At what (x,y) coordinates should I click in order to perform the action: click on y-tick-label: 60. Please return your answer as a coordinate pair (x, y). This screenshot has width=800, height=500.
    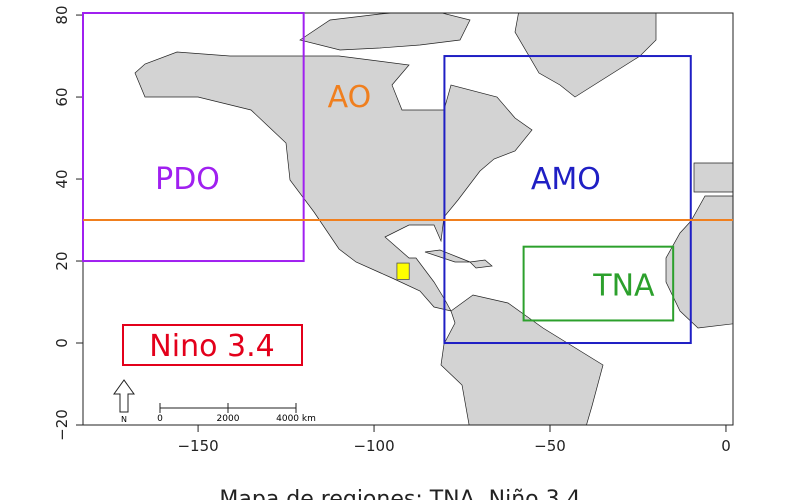
    Looking at the image, I should click on (62, 96).